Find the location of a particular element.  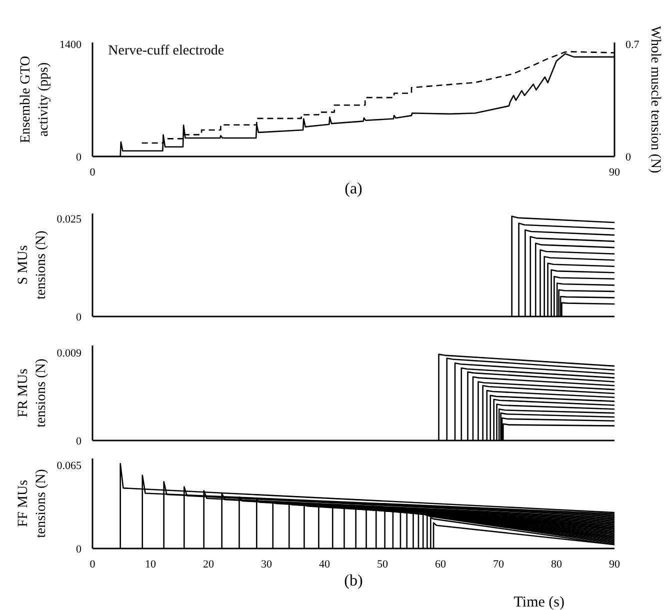

x-tick-label: 40 is located at coordinates (324, 564).